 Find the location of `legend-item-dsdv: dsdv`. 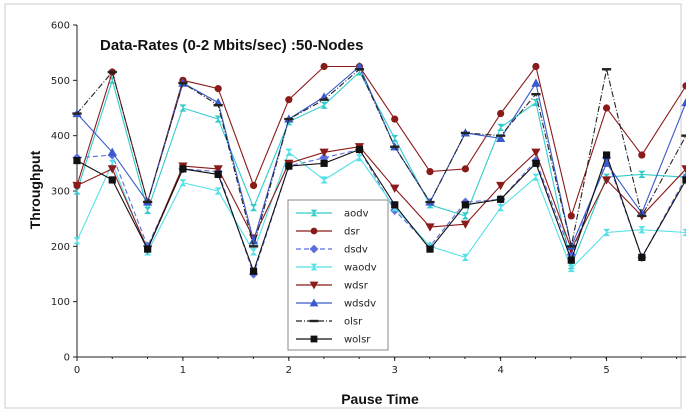

legend-item-dsdv: dsdv is located at coordinates (332, 250).